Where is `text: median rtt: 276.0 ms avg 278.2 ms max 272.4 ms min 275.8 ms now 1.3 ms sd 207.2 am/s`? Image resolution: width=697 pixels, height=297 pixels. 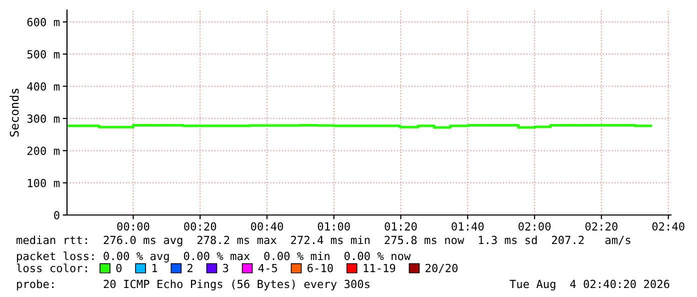
text: median rtt: 276.0 ms avg 278.2 ms max 272.4 ms min 275.8 ms now 1.3 ms sd 207.2 am/s is located at coordinates (323, 241).